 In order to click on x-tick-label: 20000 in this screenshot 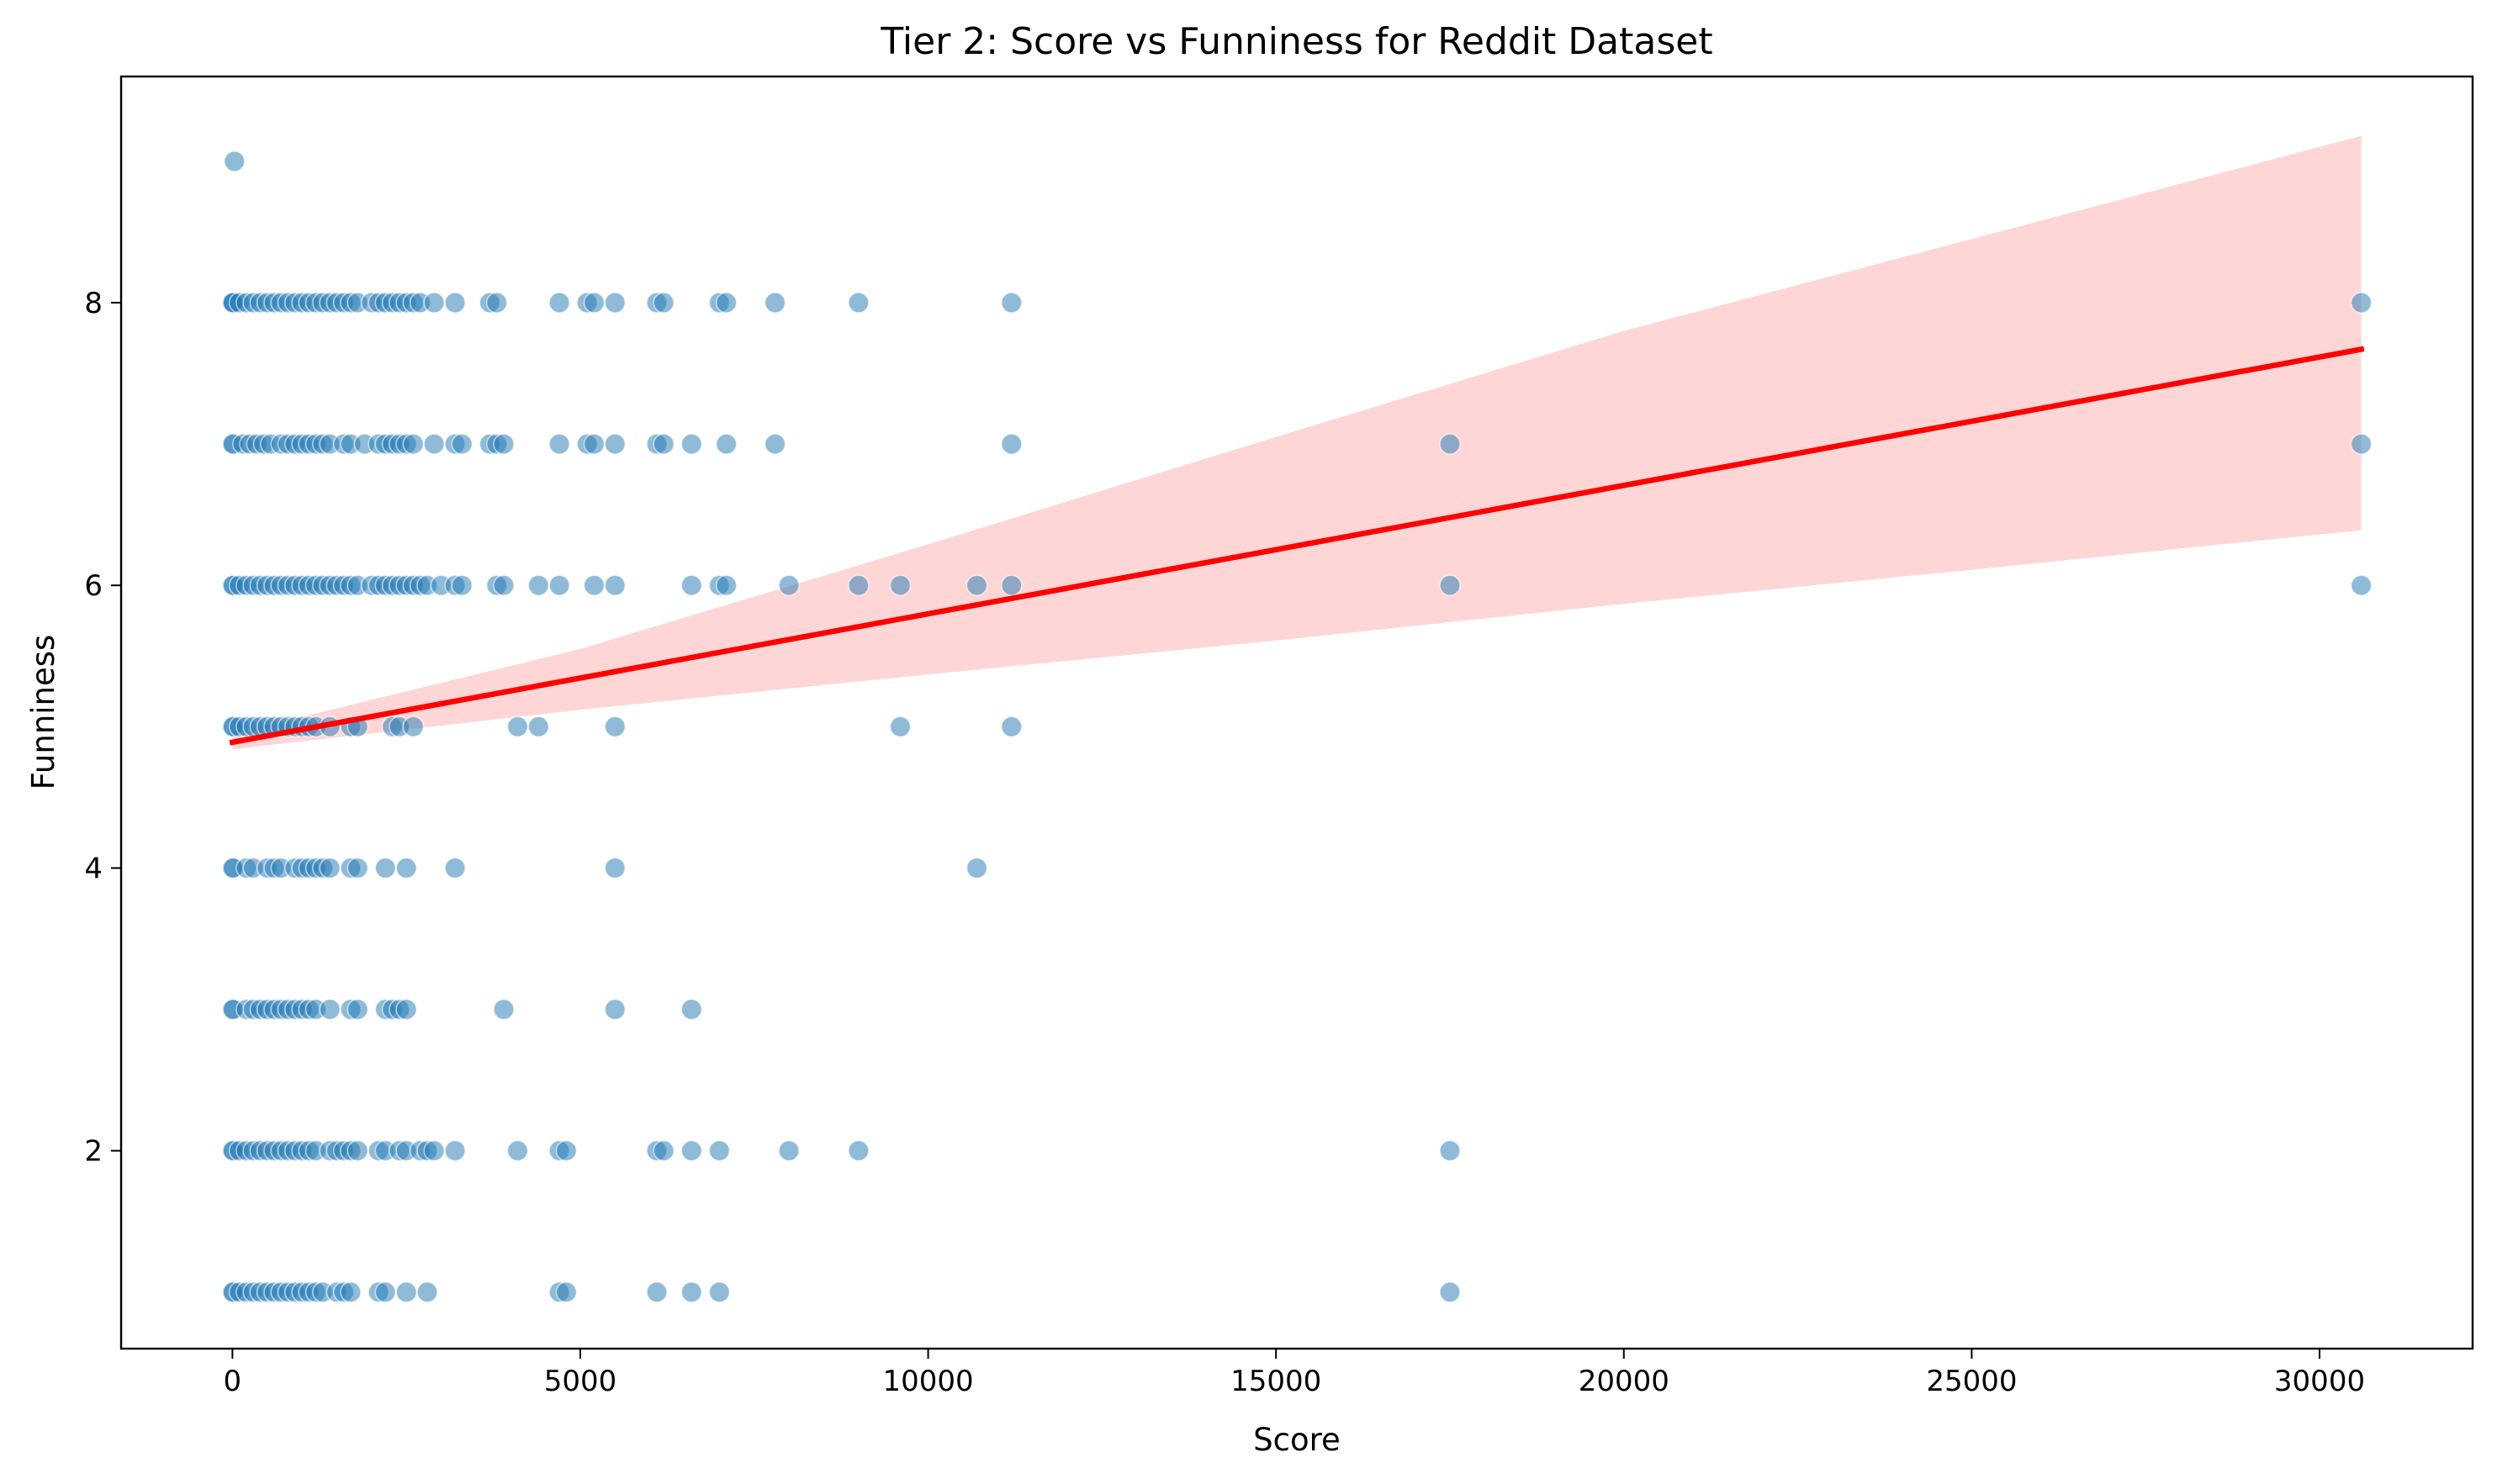, I will do `click(1624, 1381)`.